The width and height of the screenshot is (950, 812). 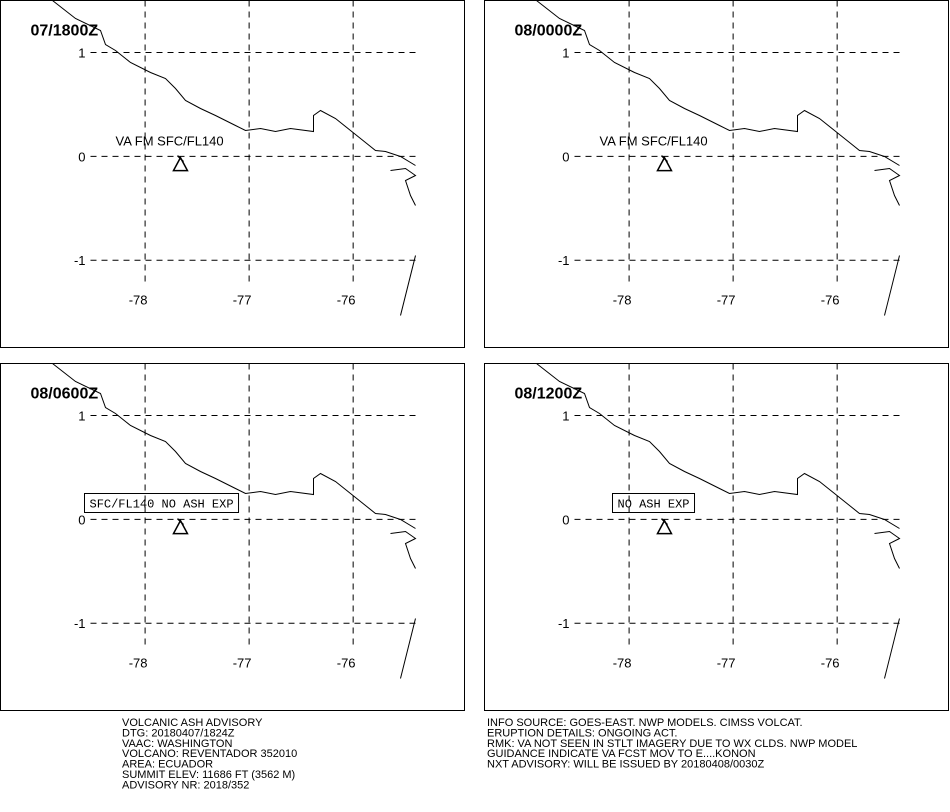 What do you see at coordinates (549, 394) in the screenshot?
I see `forecast-time: 08/1200Z` at bounding box center [549, 394].